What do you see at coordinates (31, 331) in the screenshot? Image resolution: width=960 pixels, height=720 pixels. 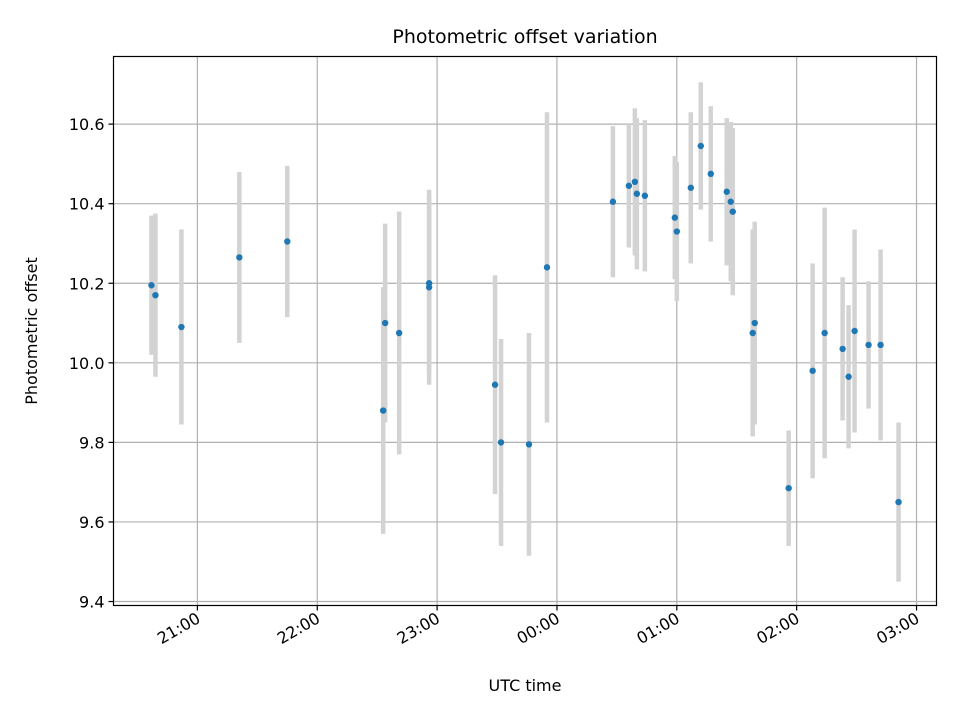 I see `y-axis-label: Photometric offset` at bounding box center [31, 331].